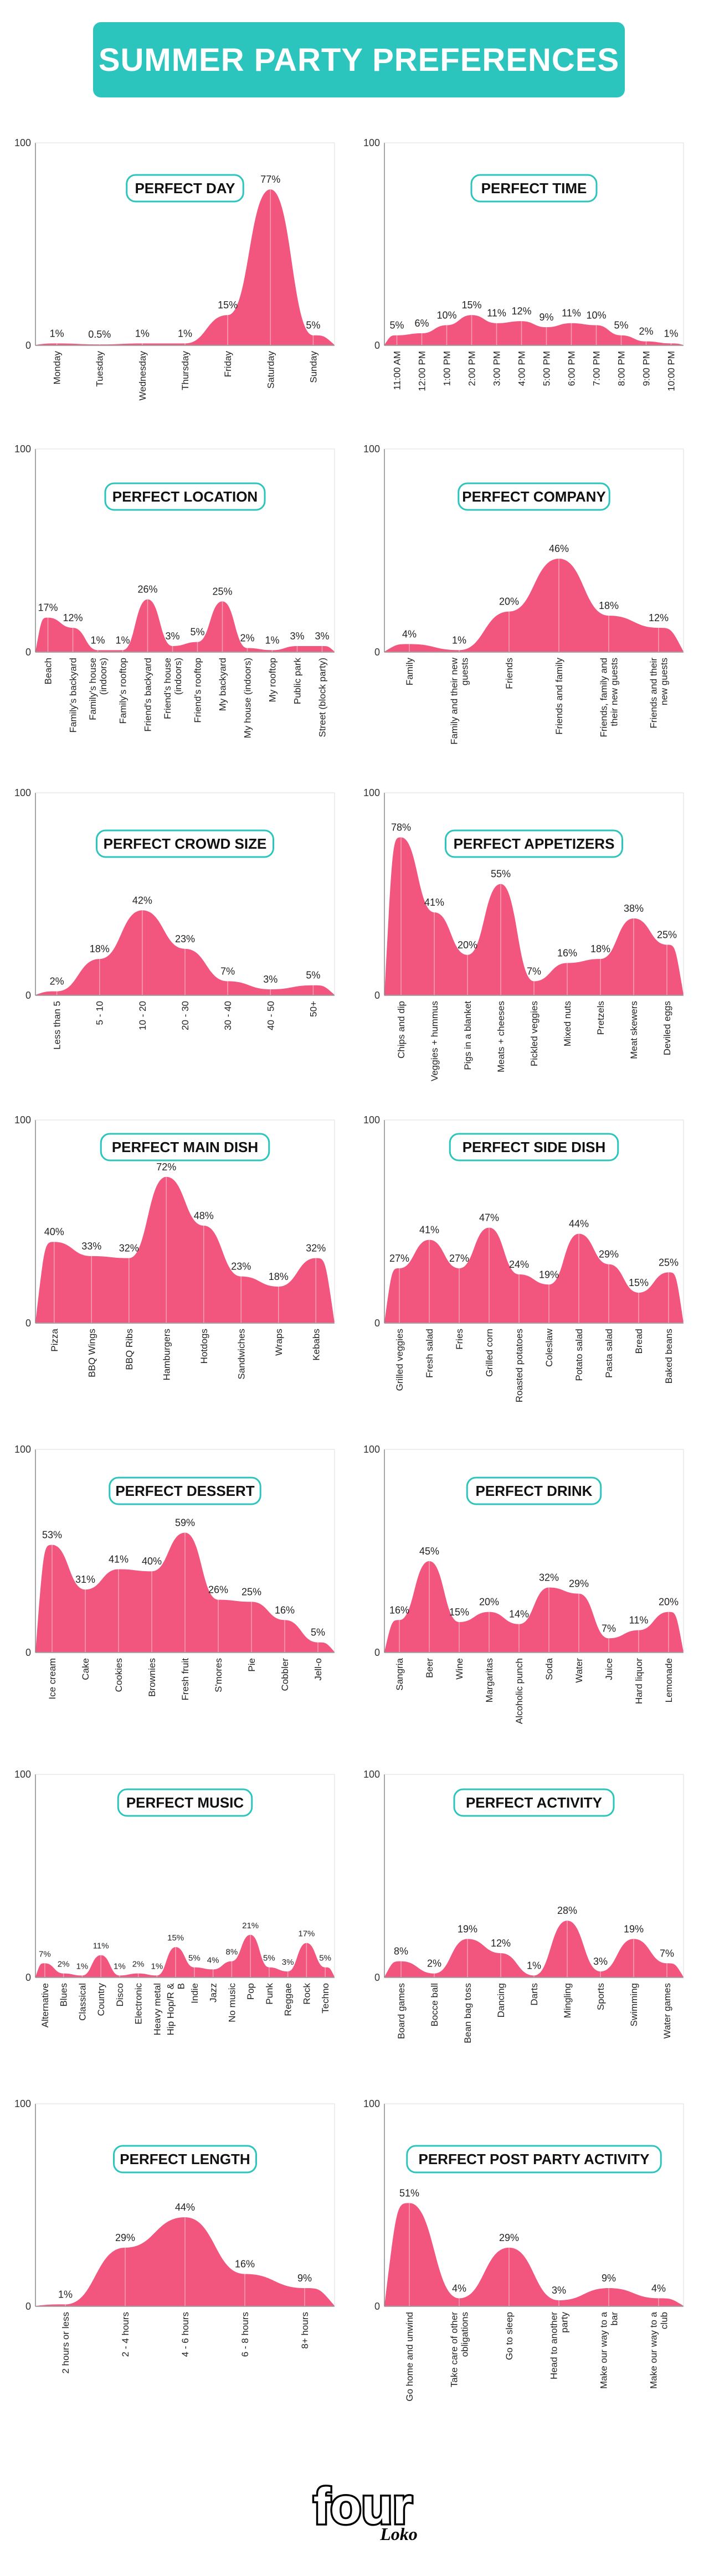 The height and width of the screenshot is (2576, 709). Describe the element at coordinates (567, 1911) in the screenshot. I see `data-label: 28%` at that location.